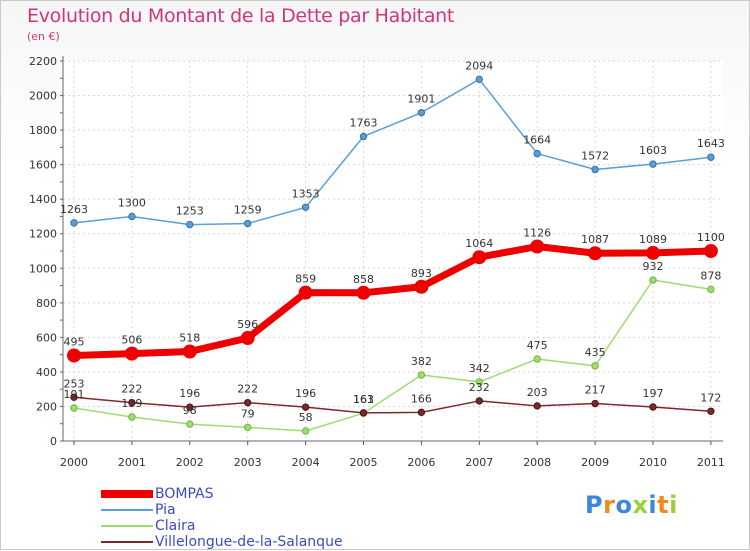  I want to click on data-label: 1089, so click(653, 239).